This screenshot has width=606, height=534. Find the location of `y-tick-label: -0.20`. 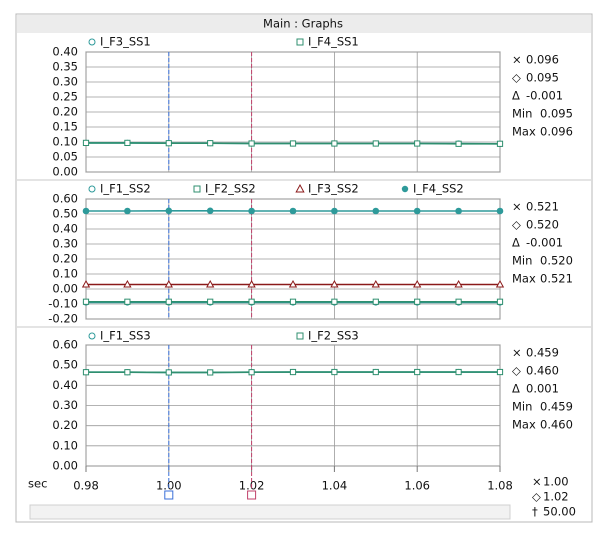

y-tick-label: -0.20 is located at coordinates (63, 319).